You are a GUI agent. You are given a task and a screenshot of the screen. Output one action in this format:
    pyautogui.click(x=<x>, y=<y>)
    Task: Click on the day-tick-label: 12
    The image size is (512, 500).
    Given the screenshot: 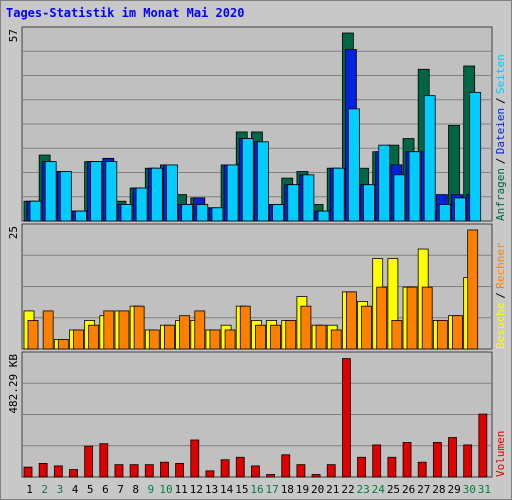 What is the action you would take?
    pyautogui.click(x=196, y=489)
    